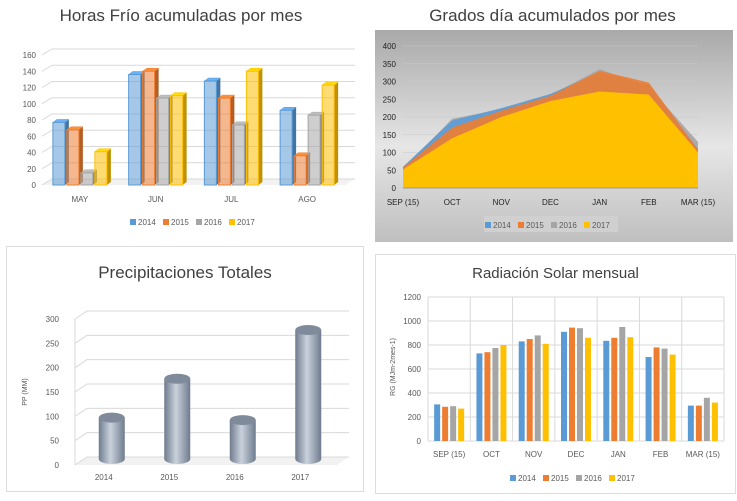 The height and width of the screenshot is (501, 737). What do you see at coordinates (550, 202) in the screenshot?
I see `x-tick-label: DEC` at bounding box center [550, 202].